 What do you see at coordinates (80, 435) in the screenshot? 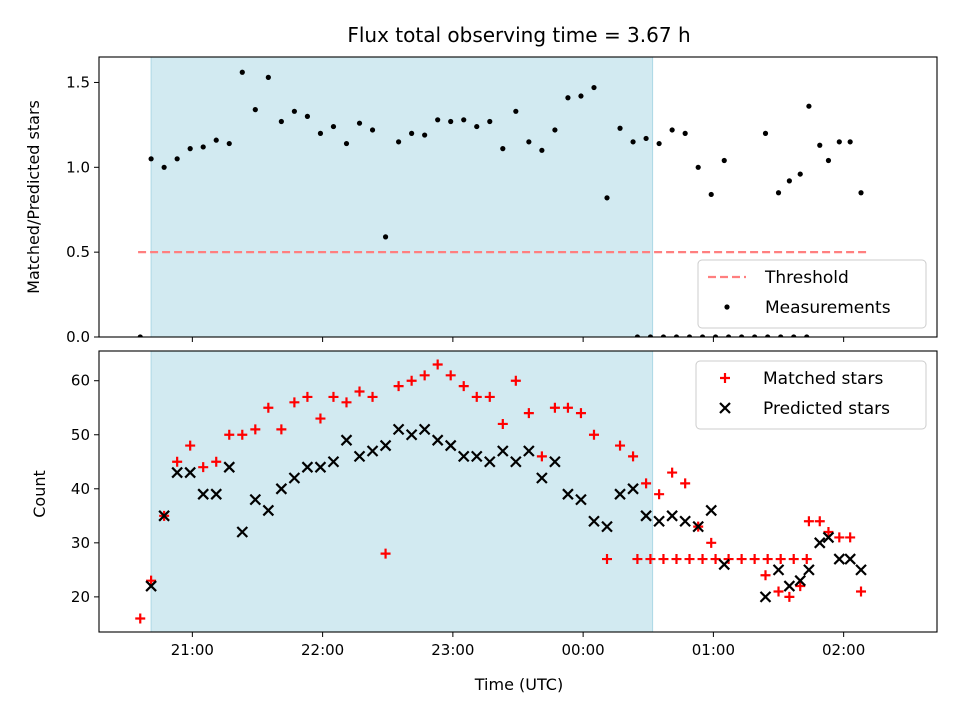
I see `bottom-y-tick-label: 50` at bounding box center [80, 435].